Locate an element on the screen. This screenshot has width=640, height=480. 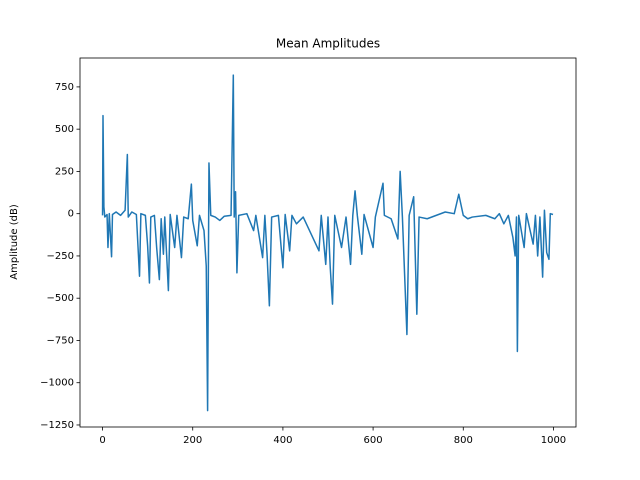
y-axis-label: Amplitude (dB) is located at coordinates (14, 242).